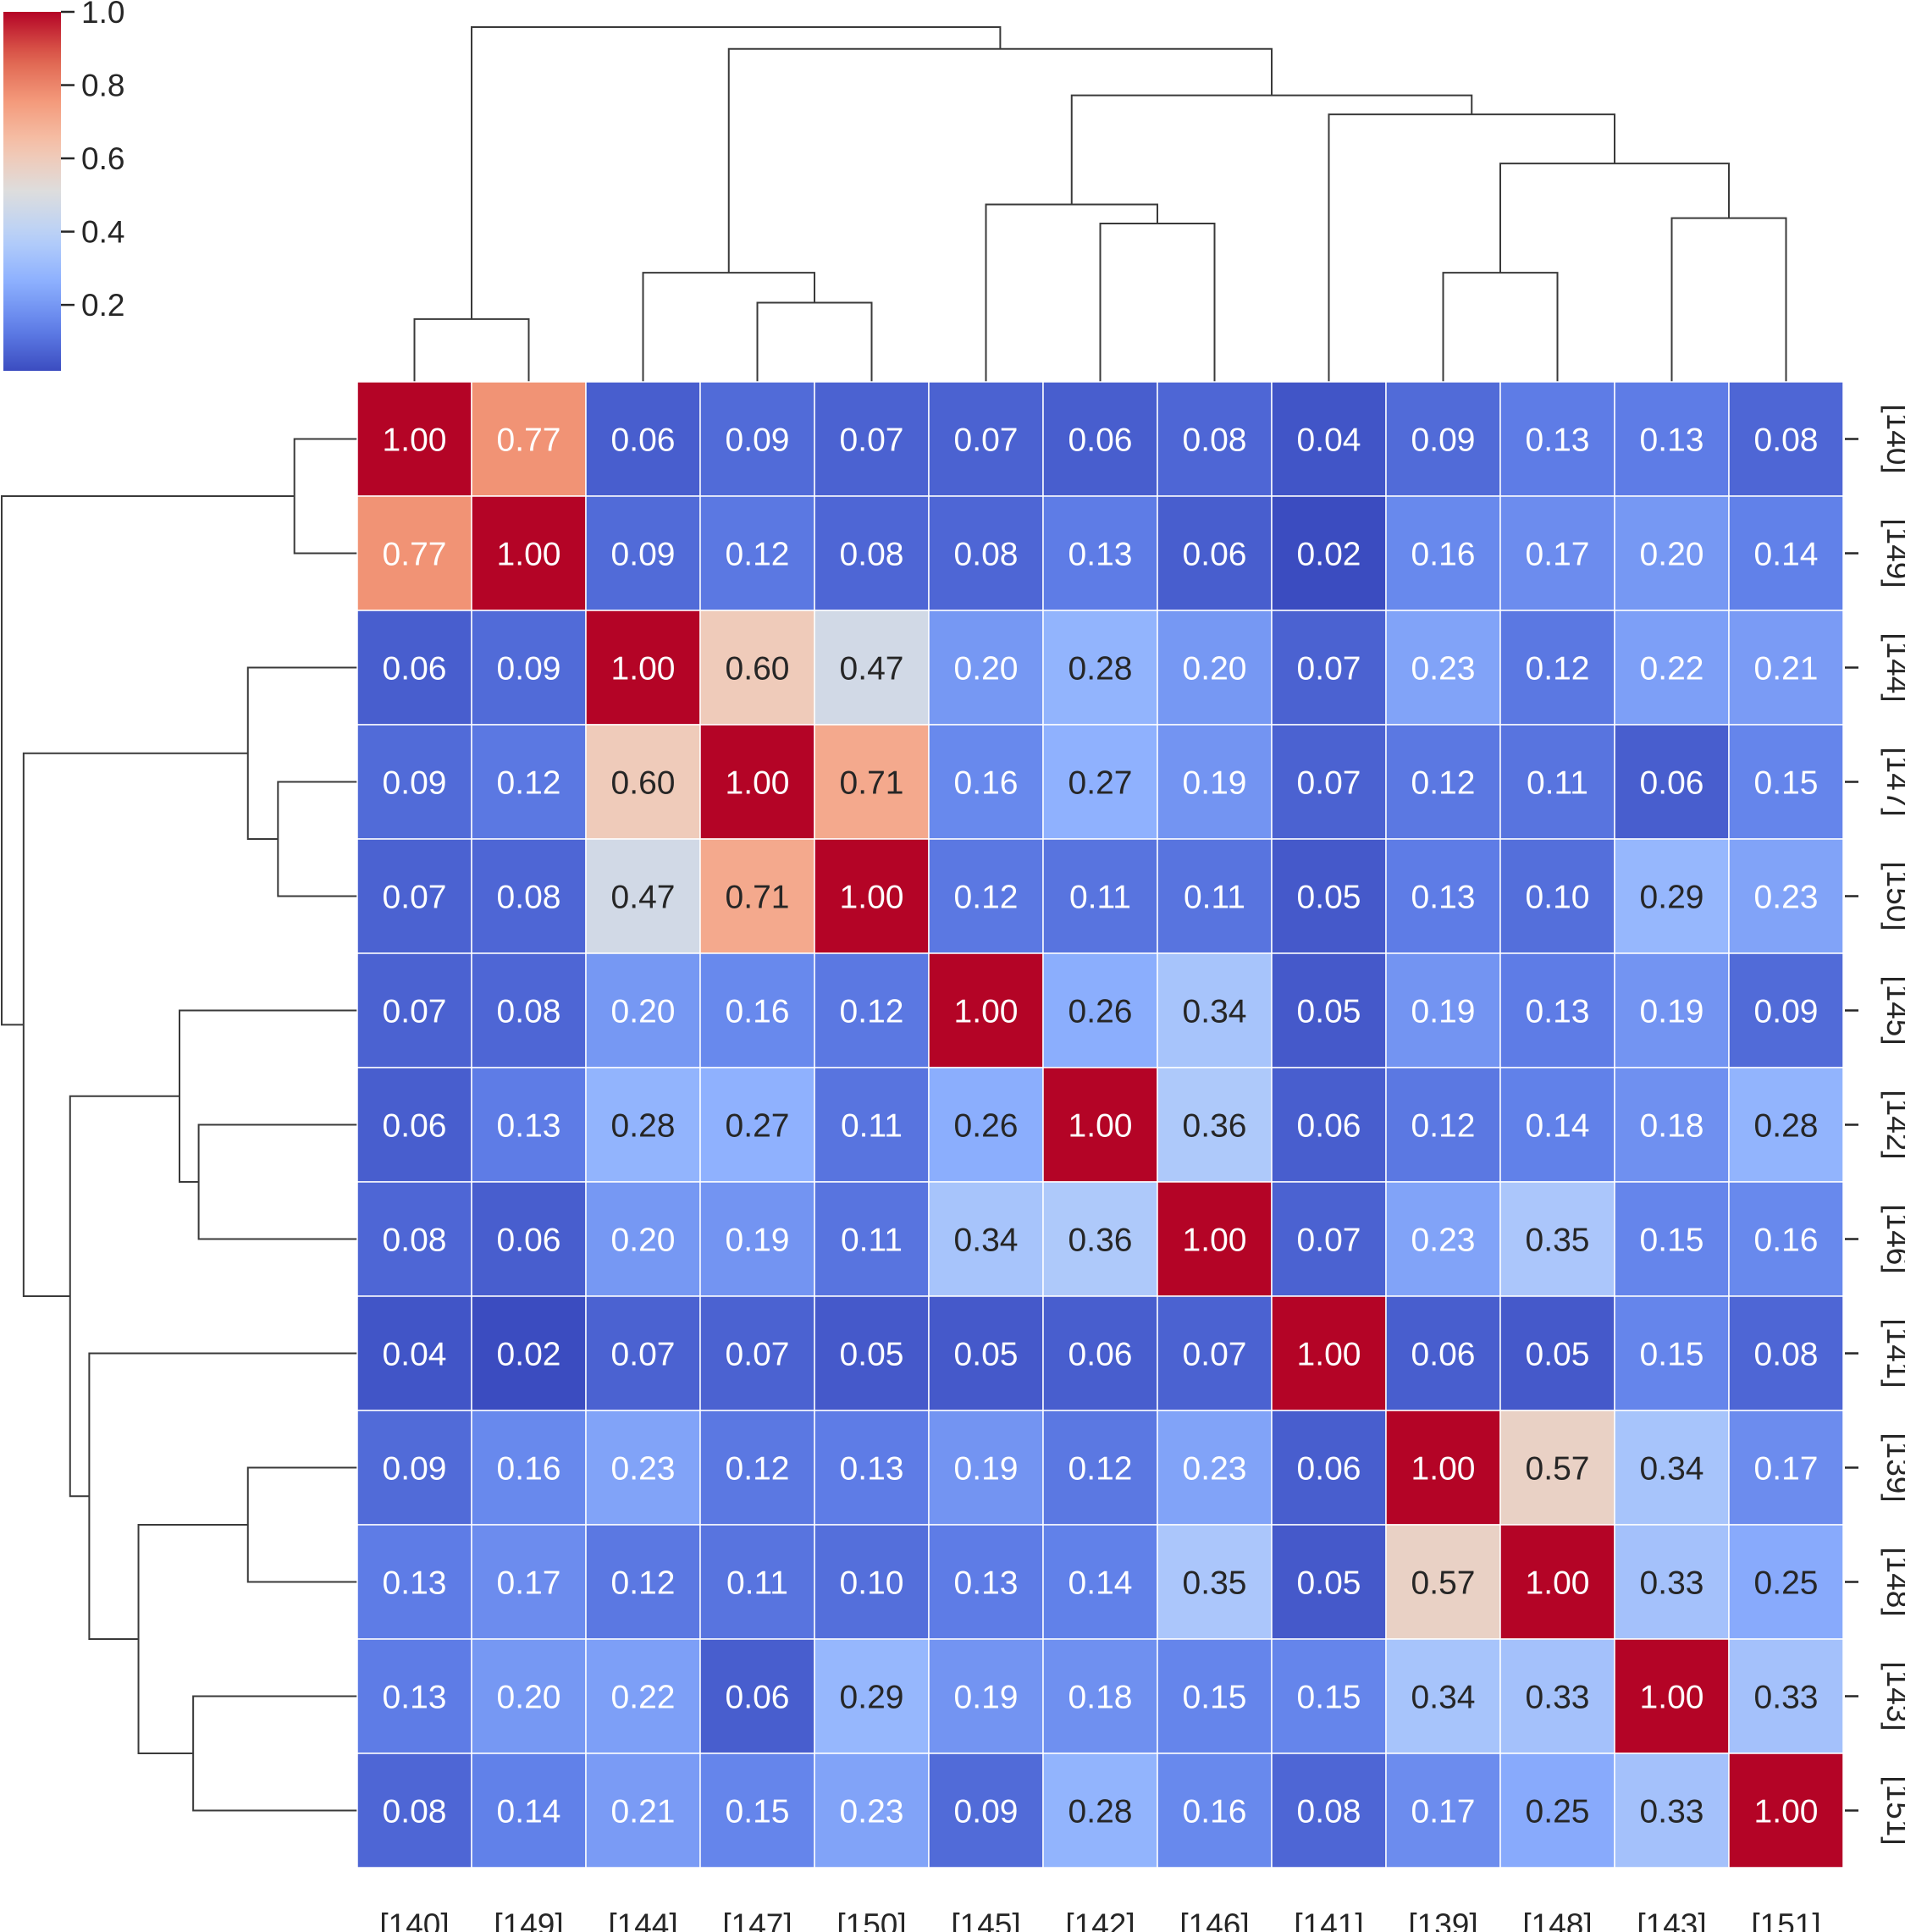 This screenshot has height=1932, width=1905. What do you see at coordinates (1672, 669) in the screenshot?
I see `heatmap-cell-label: 0.22` at bounding box center [1672, 669].